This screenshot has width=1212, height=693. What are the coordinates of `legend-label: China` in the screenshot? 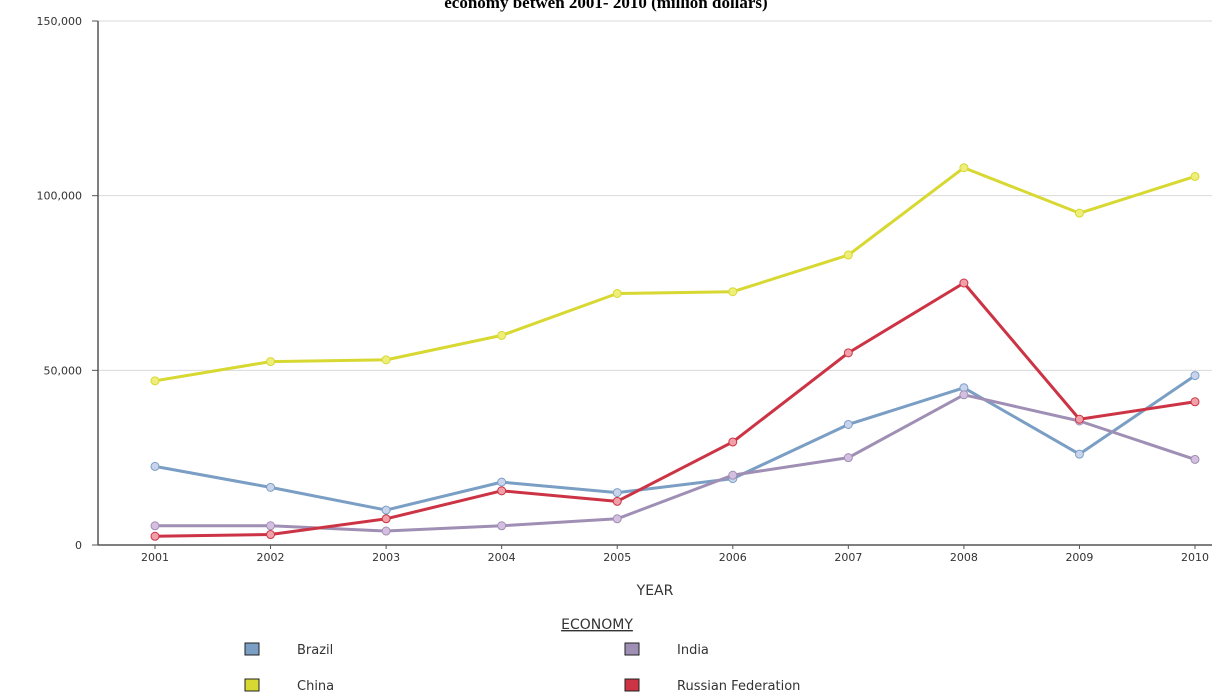 It's located at (315, 686).